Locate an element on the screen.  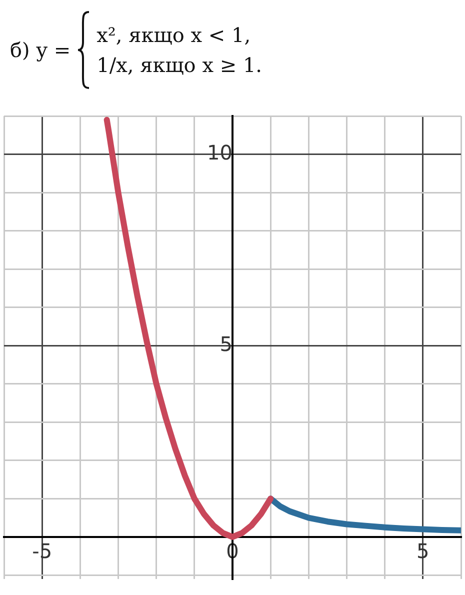
chart-title: б) y = is located at coordinates (40, 50).